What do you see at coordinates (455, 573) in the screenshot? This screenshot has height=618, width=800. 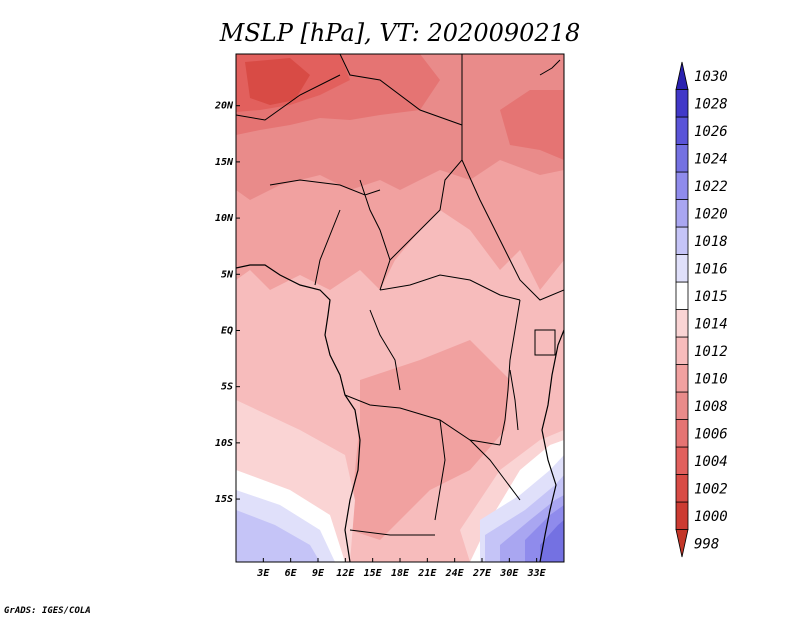 I see `lon-tick-label: 24E` at bounding box center [455, 573].